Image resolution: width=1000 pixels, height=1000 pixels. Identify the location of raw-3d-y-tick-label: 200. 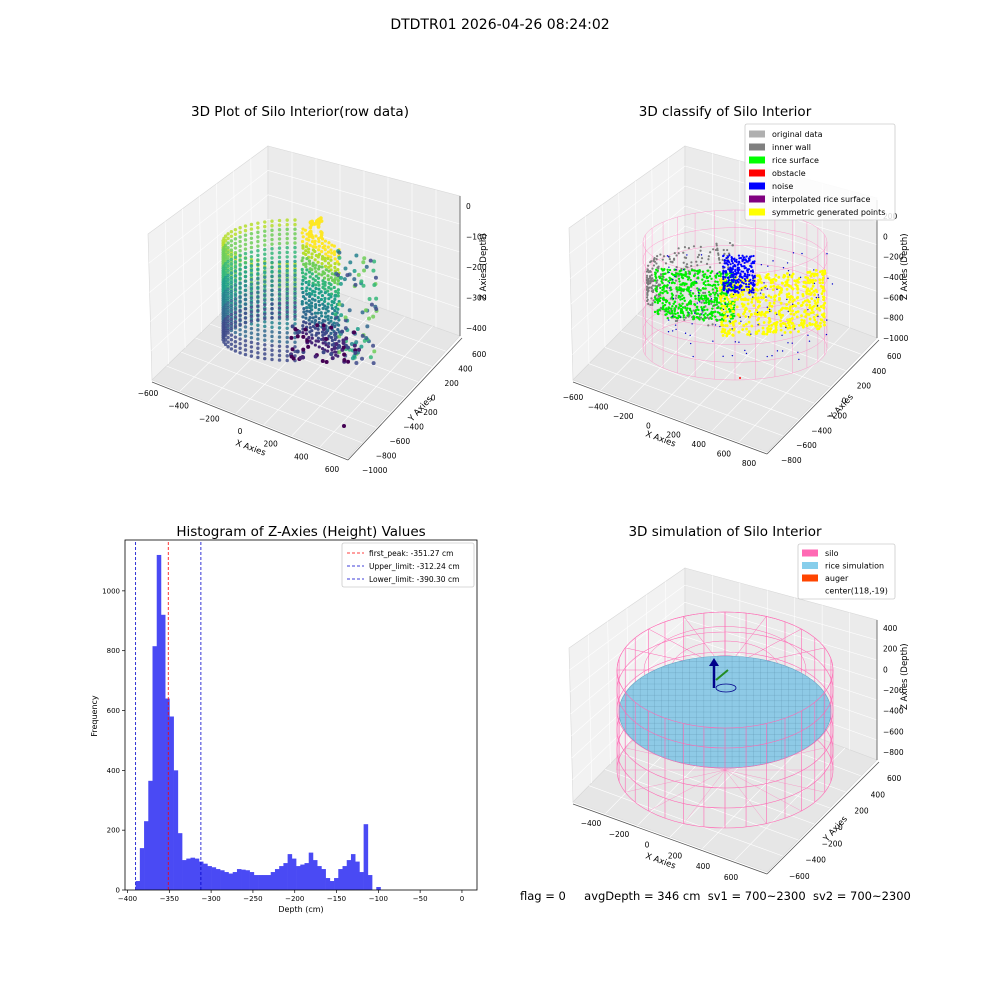
(452, 383).